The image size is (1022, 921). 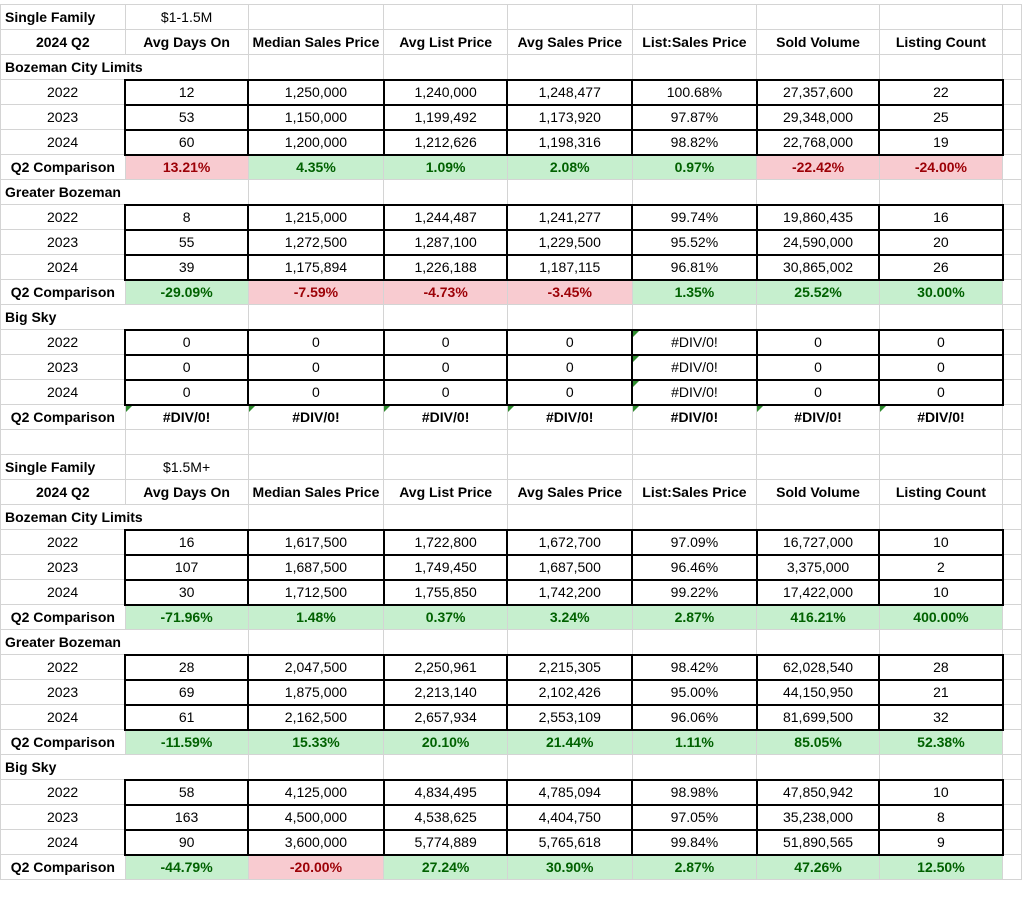 I want to click on data-cell: 4,785,094, so click(x=570, y=792).